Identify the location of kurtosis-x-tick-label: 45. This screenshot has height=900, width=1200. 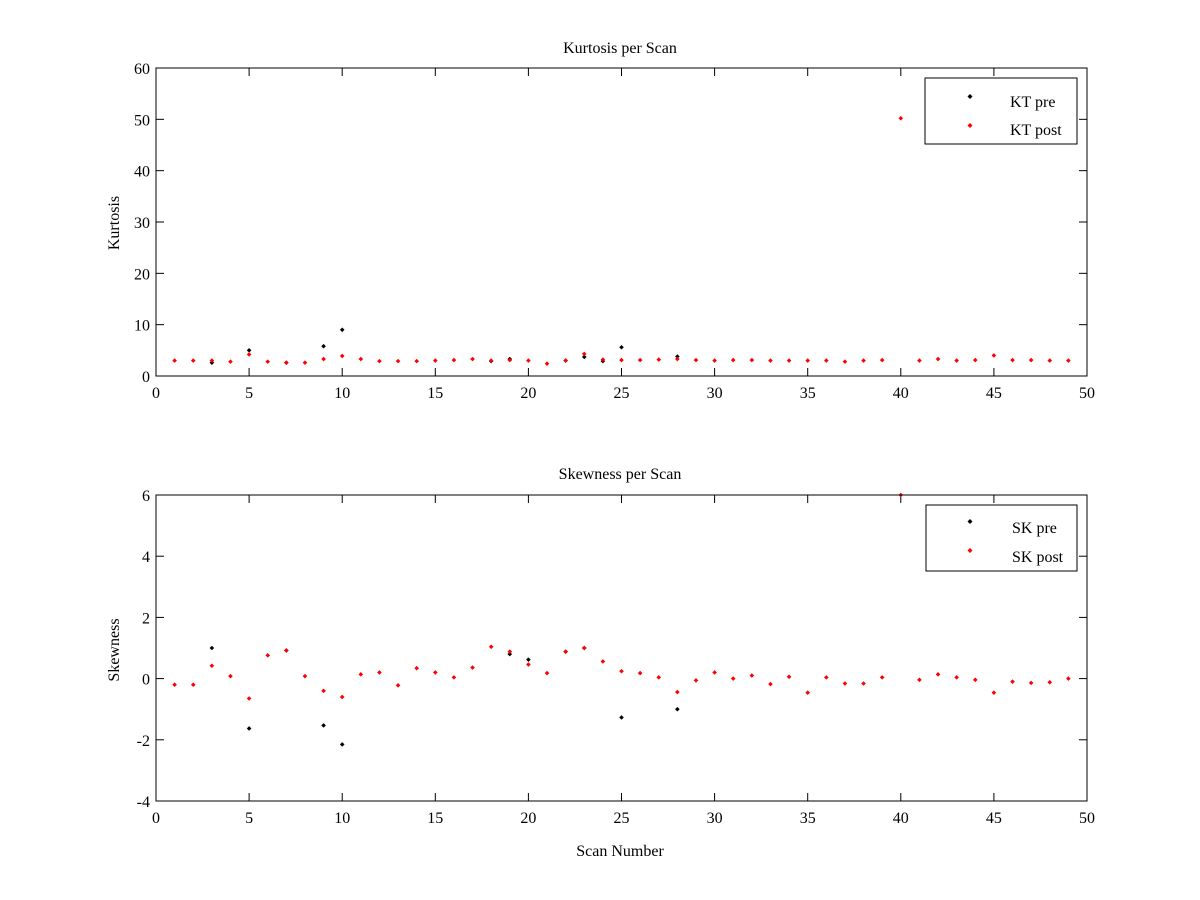
(994, 393).